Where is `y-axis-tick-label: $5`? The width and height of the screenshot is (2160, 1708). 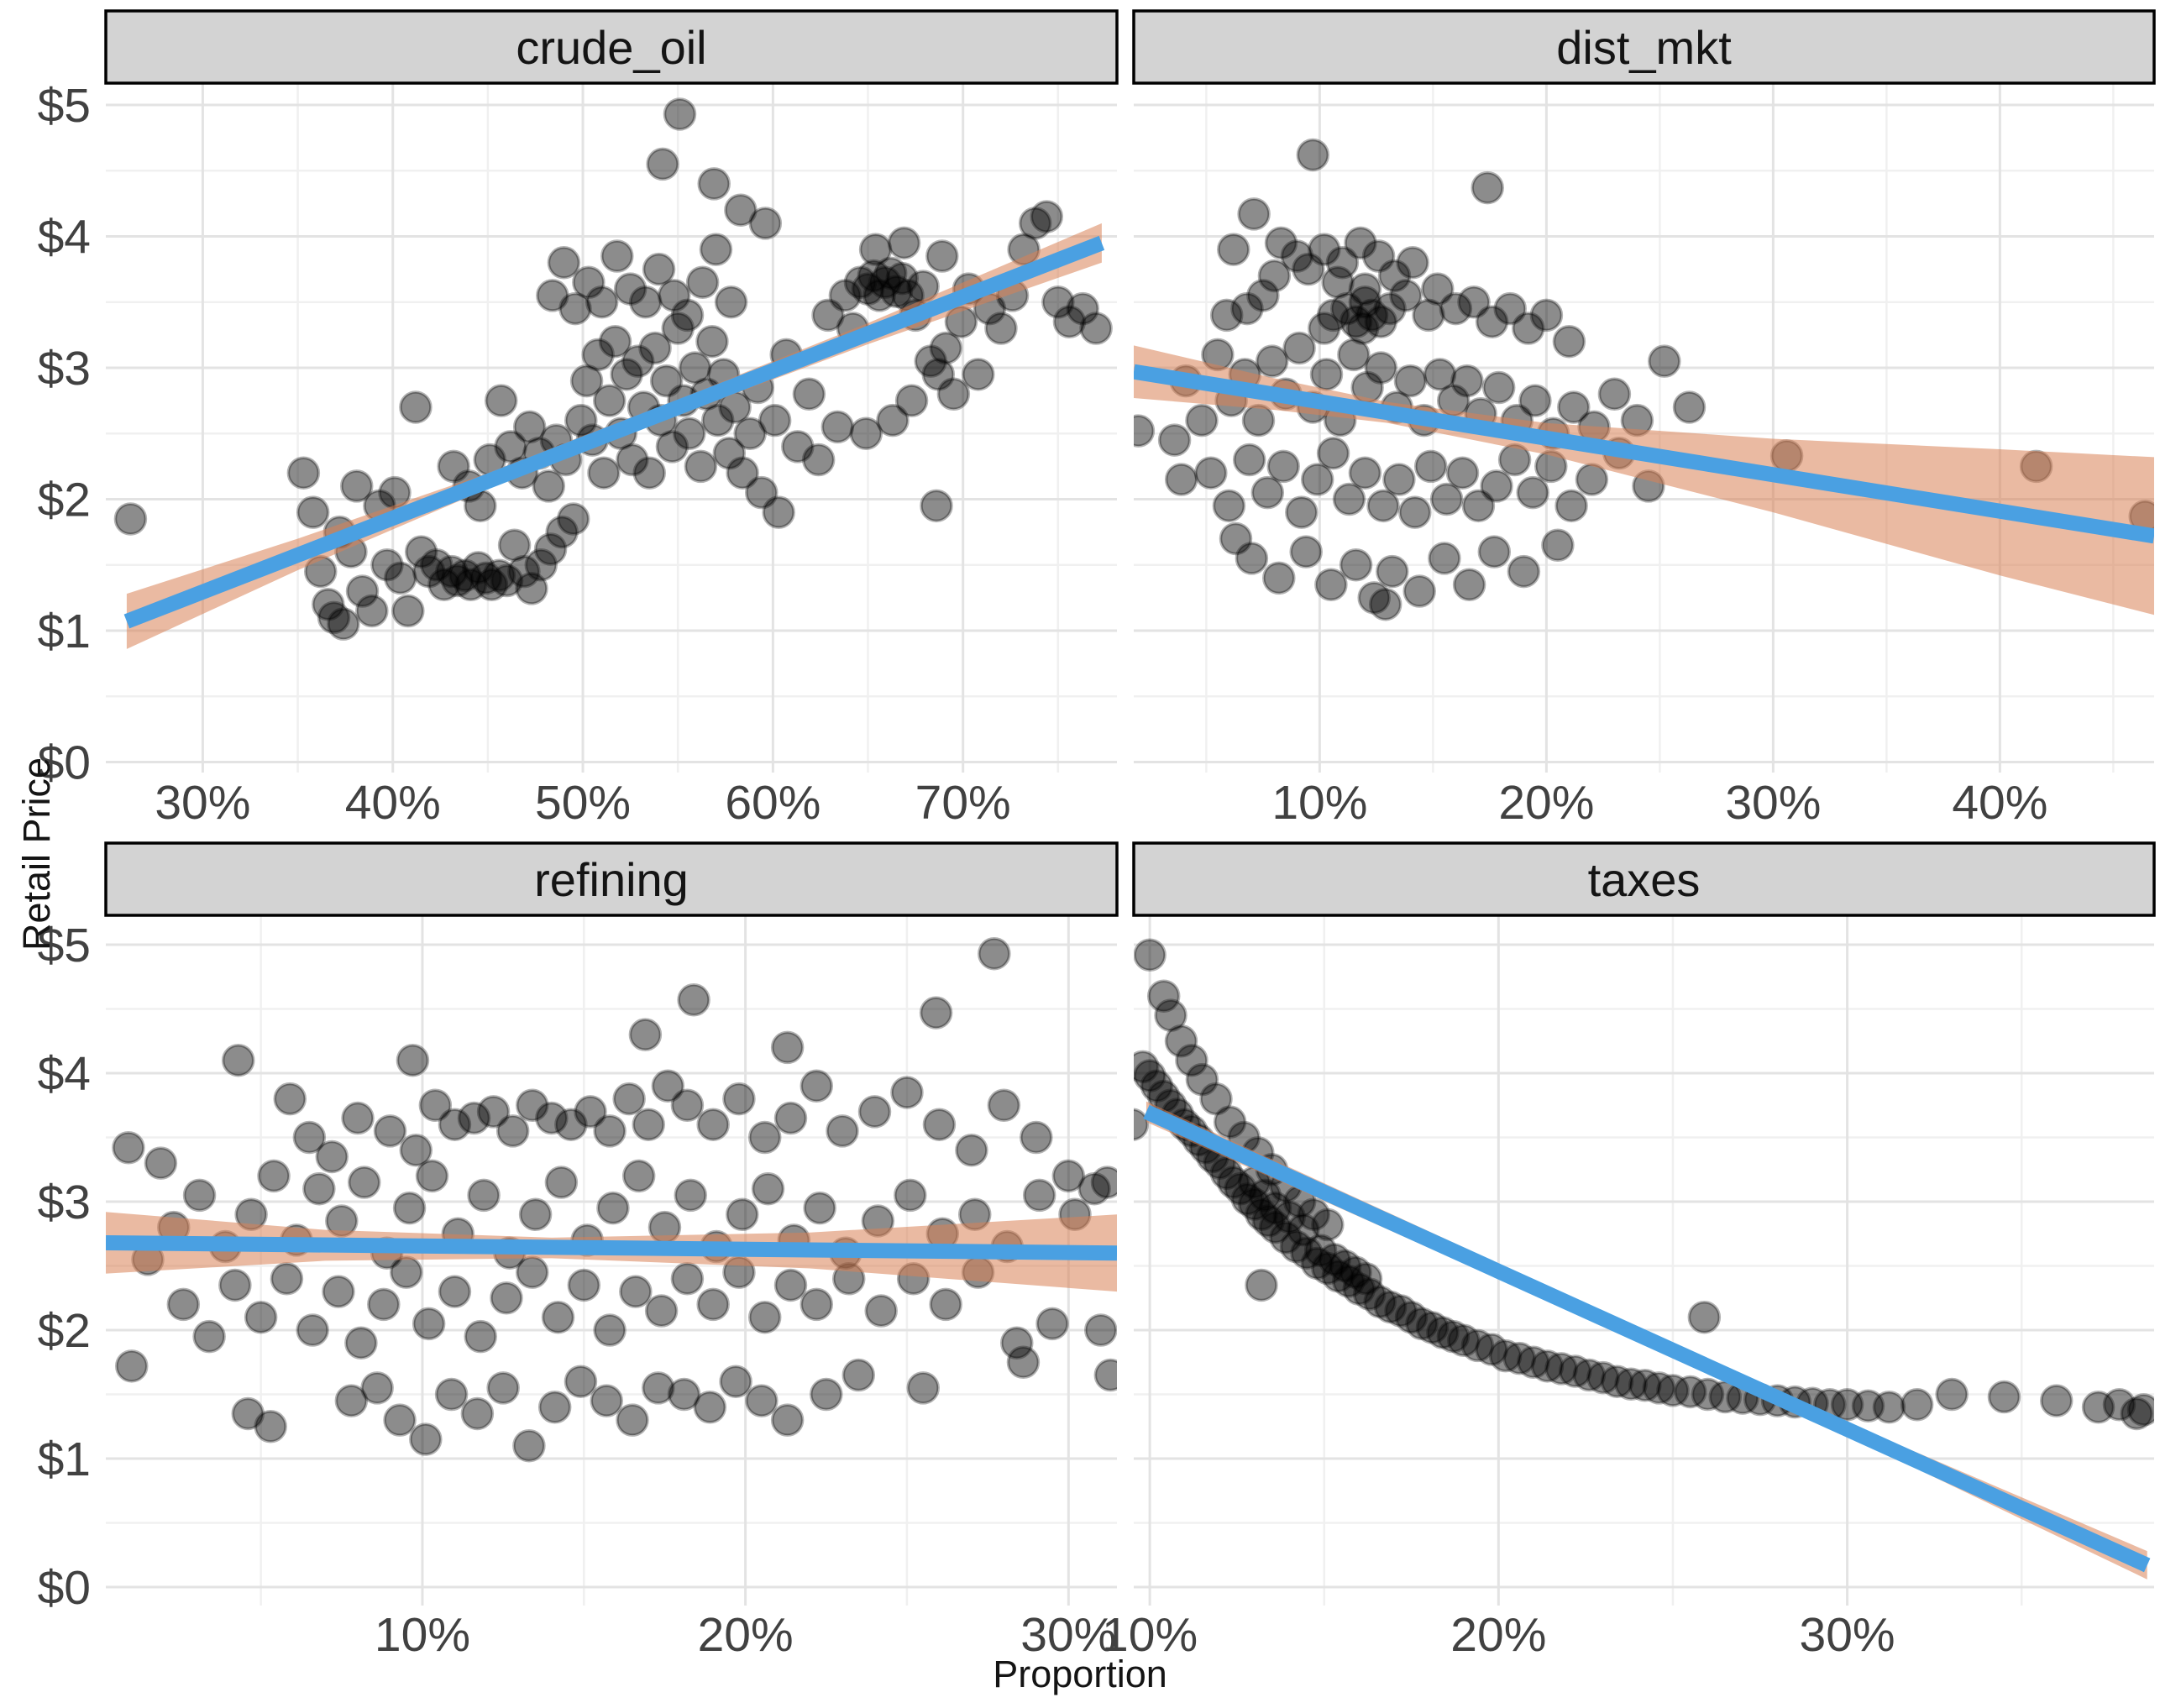
y-axis-tick-label: $5 is located at coordinates (64, 106).